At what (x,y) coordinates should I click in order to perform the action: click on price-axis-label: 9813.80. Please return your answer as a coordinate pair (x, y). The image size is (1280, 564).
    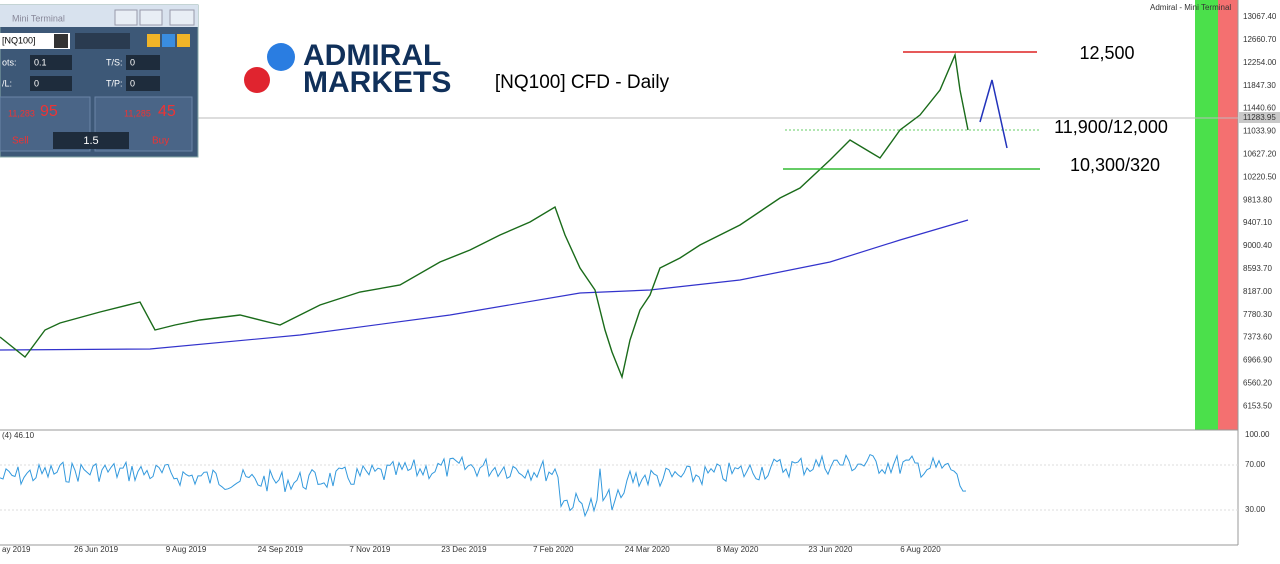
    Looking at the image, I should click on (1257, 199).